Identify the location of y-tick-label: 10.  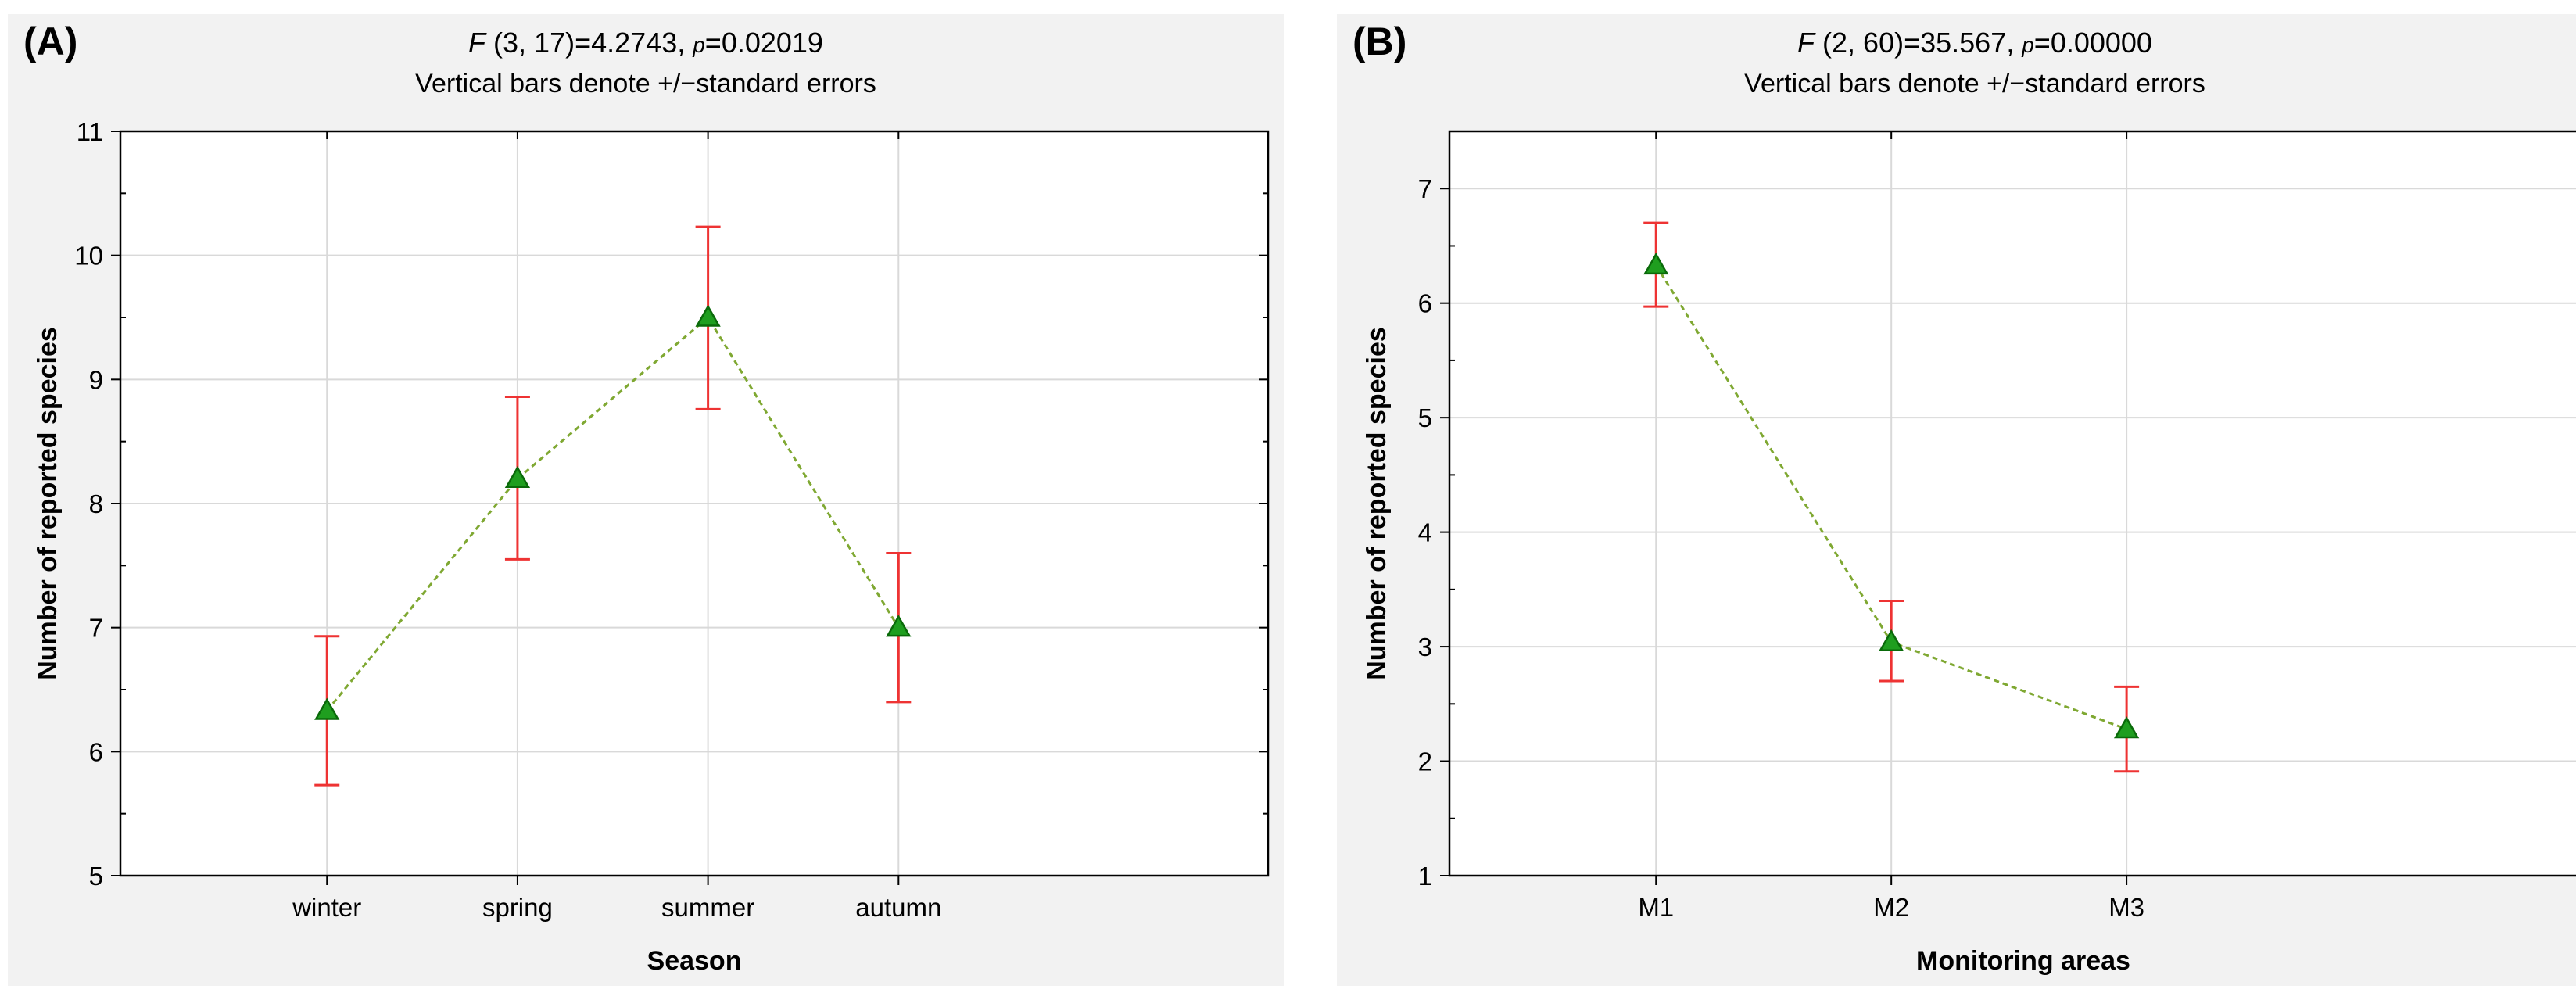
(88, 256).